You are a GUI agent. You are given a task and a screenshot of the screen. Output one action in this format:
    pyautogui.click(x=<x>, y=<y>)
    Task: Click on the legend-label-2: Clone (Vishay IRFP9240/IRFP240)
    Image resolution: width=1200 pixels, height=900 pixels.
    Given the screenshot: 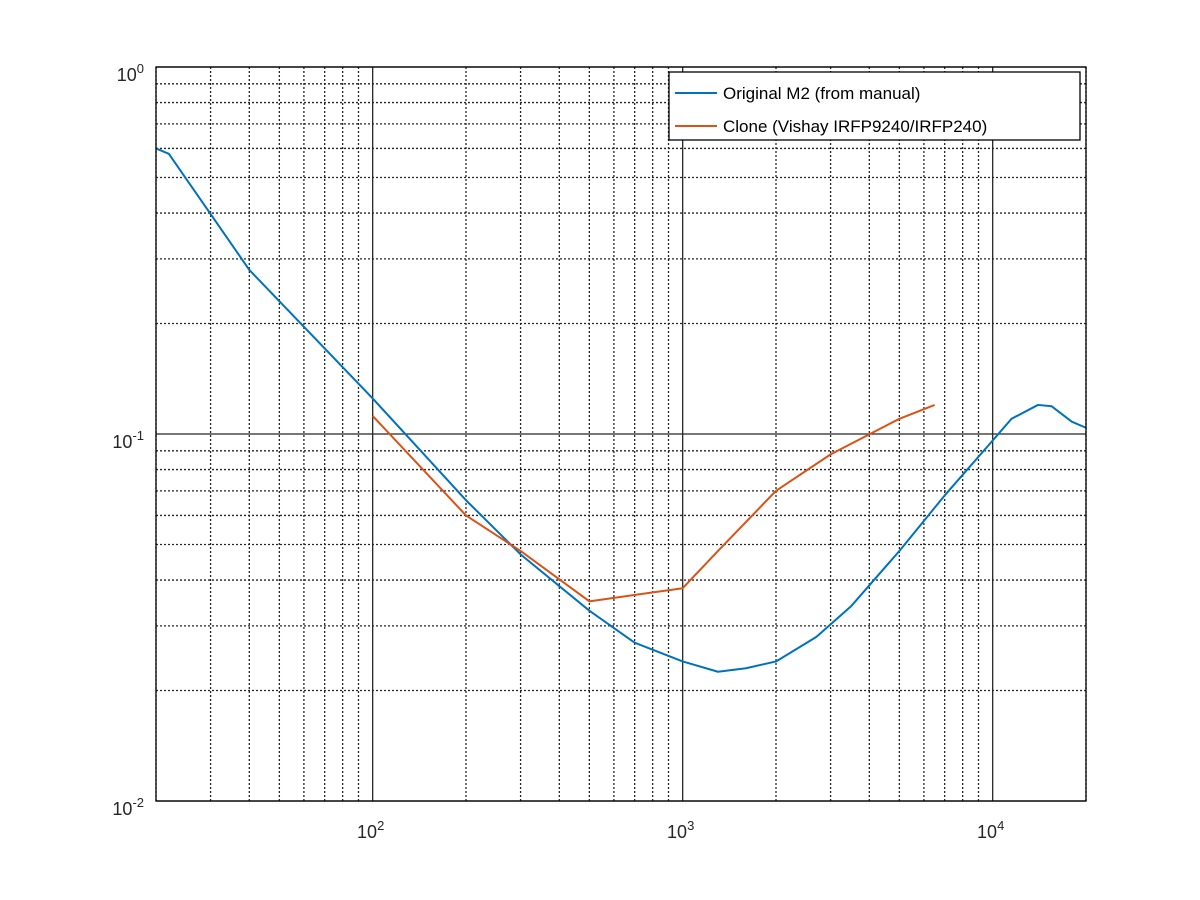 What is the action you would take?
    pyautogui.click(x=855, y=126)
    